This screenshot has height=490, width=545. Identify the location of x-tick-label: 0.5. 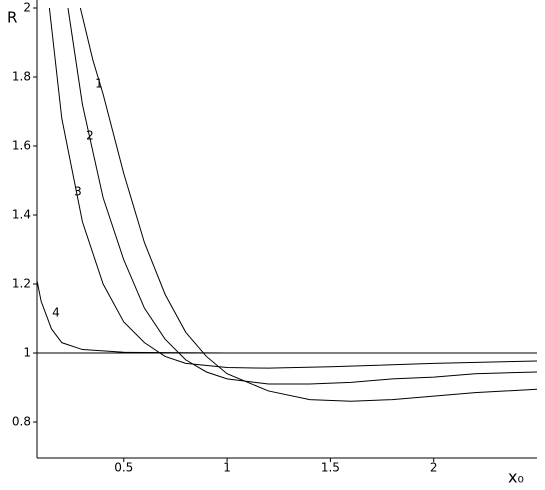
(123, 468).